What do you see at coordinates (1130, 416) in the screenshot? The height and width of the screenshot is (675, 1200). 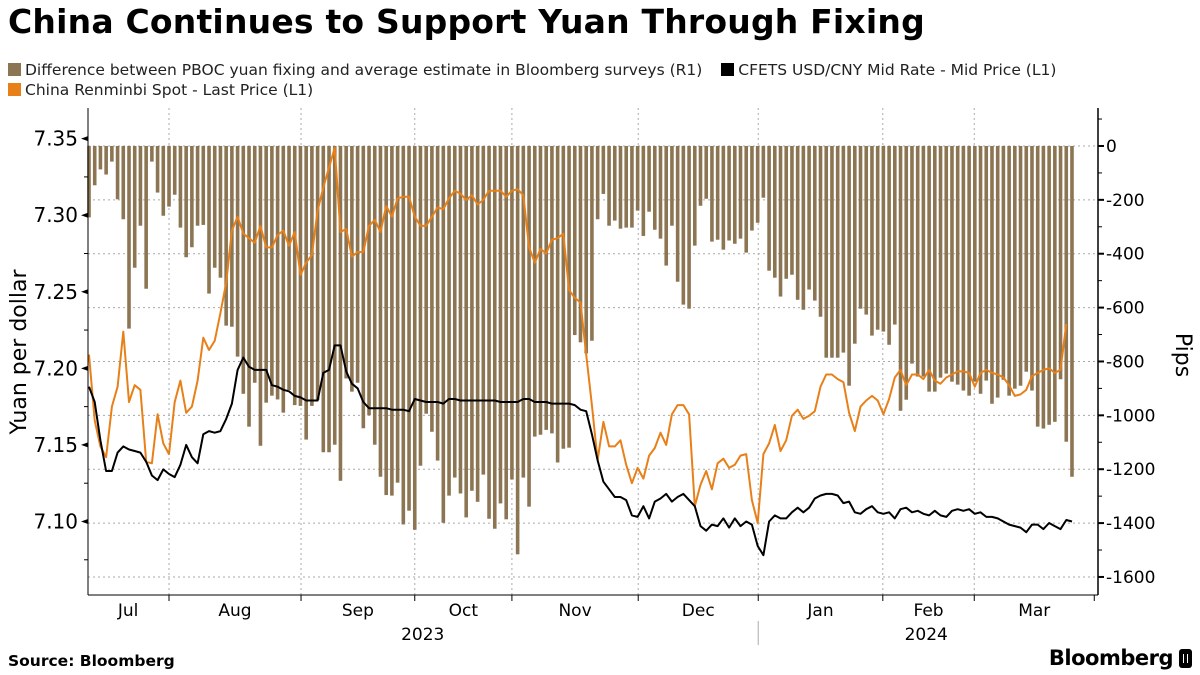 I see `right-axis-tick-label: -1000` at bounding box center [1130, 416].